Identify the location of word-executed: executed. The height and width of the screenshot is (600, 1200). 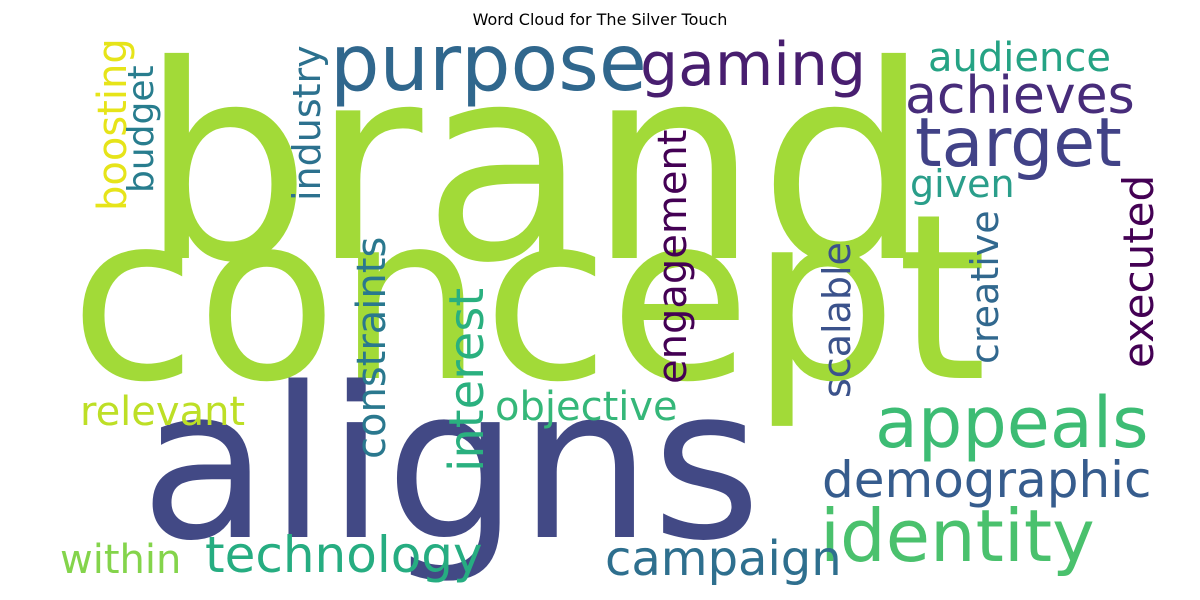
(1138, 271).